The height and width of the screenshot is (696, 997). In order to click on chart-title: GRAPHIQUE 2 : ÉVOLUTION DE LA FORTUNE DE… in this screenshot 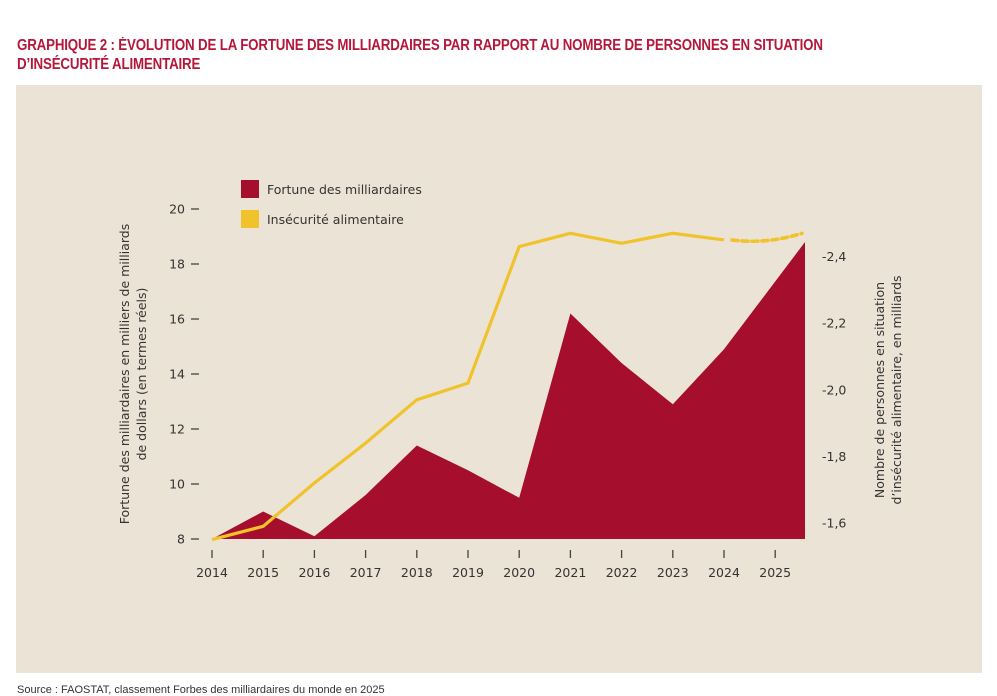, I will do `click(494, 55)`.